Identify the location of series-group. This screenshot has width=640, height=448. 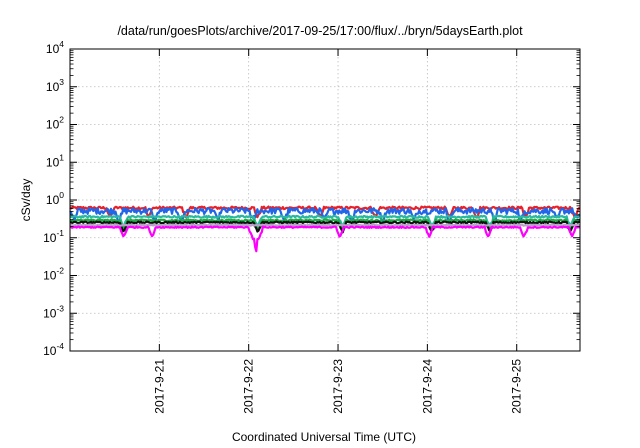
(325, 229).